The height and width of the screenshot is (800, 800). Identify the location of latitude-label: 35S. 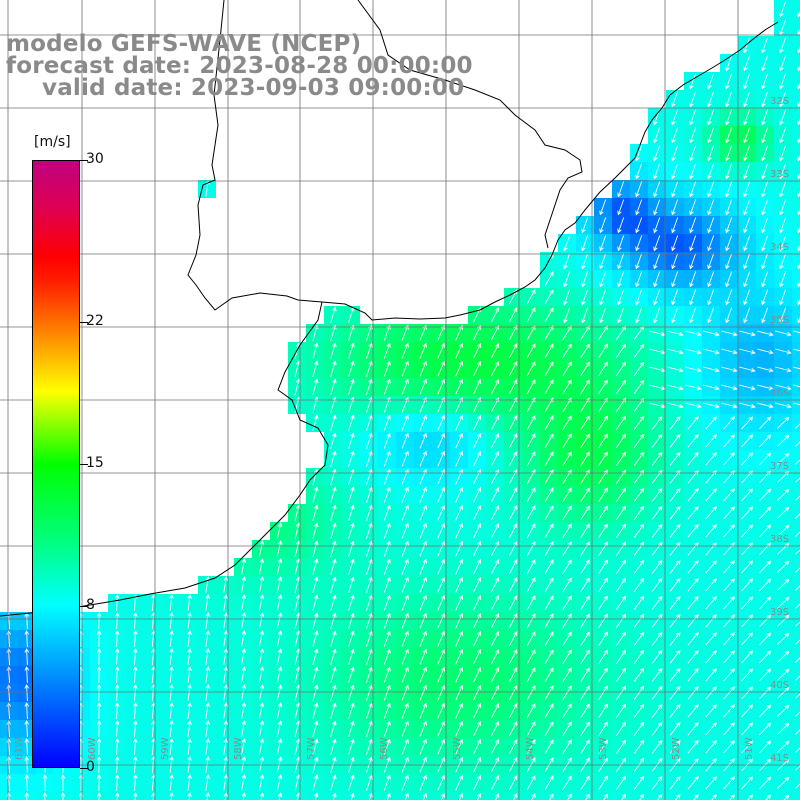
(779, 320).